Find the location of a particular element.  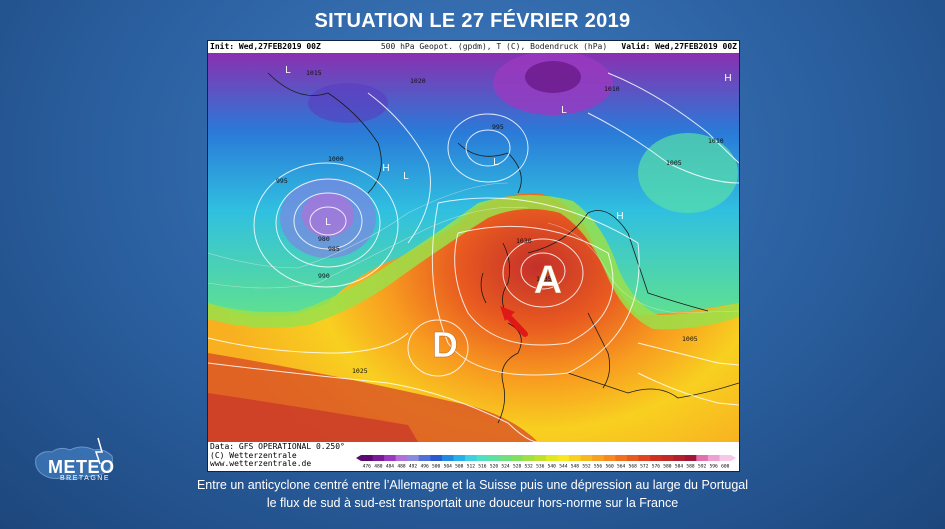

colorbar-tick-label: 500 is located at coordinates (436, 467).